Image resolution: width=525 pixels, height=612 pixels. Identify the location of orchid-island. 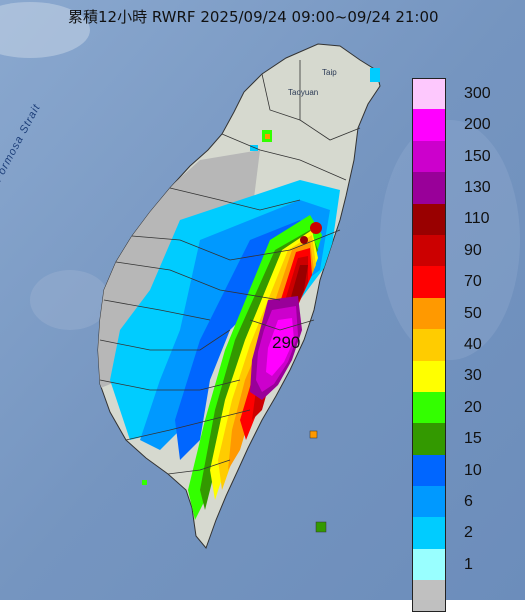
(321, 527).